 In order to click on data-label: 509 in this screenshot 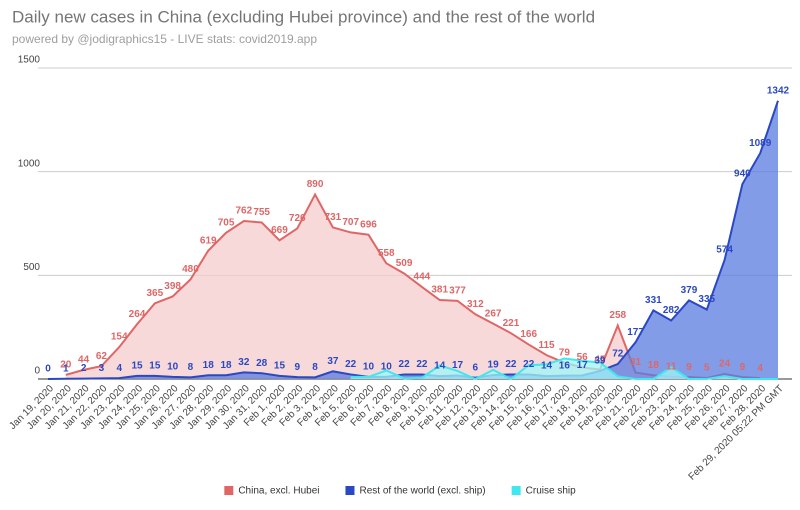, I will do `click(404, 263)`.